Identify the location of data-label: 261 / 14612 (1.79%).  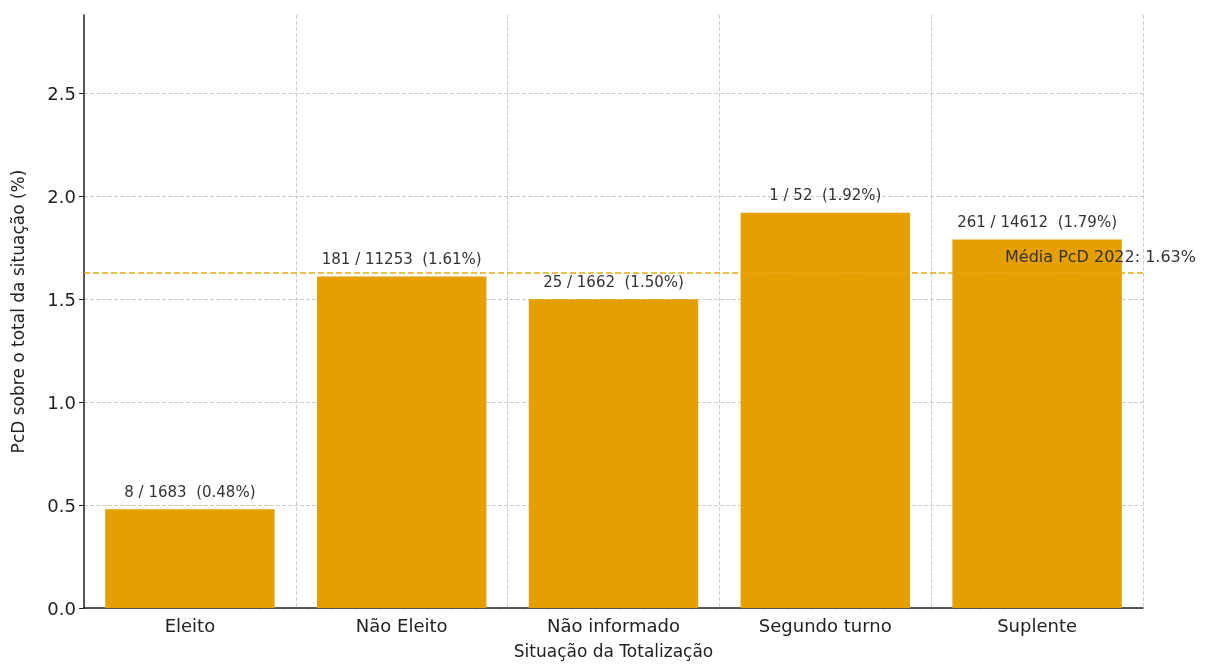
(1037, 221).